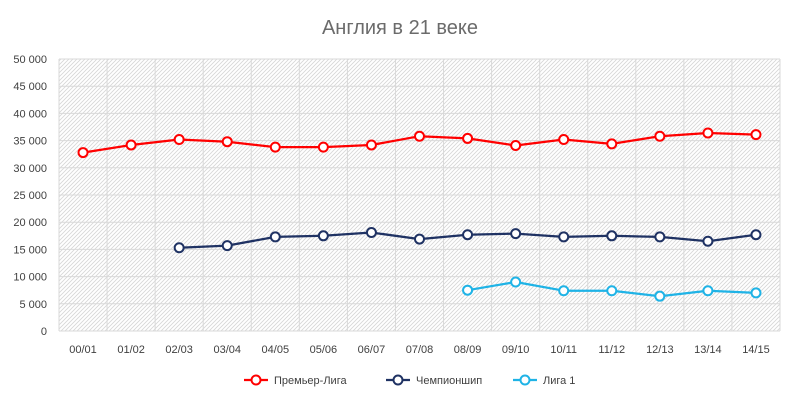 The height and width of the screenshot is (401, 800). What do you see at coordinates (660, 350) in the screenshot?
I see `x-tick-label: 12/13` at bounding box center [660, 350].